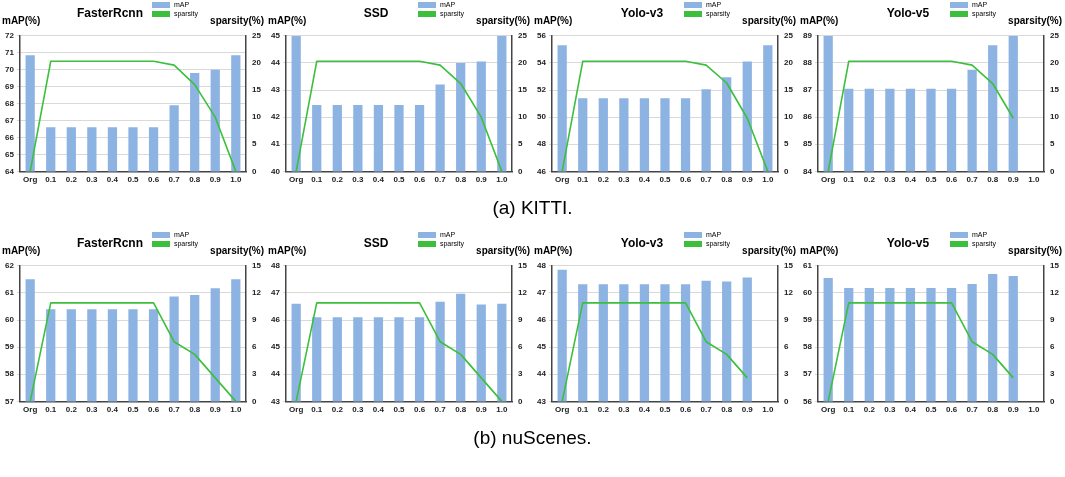  What do you see at coordinates (541, 35) in the screenshot?
I see `y-tick-label: 56` at bounding box center [541, 35].